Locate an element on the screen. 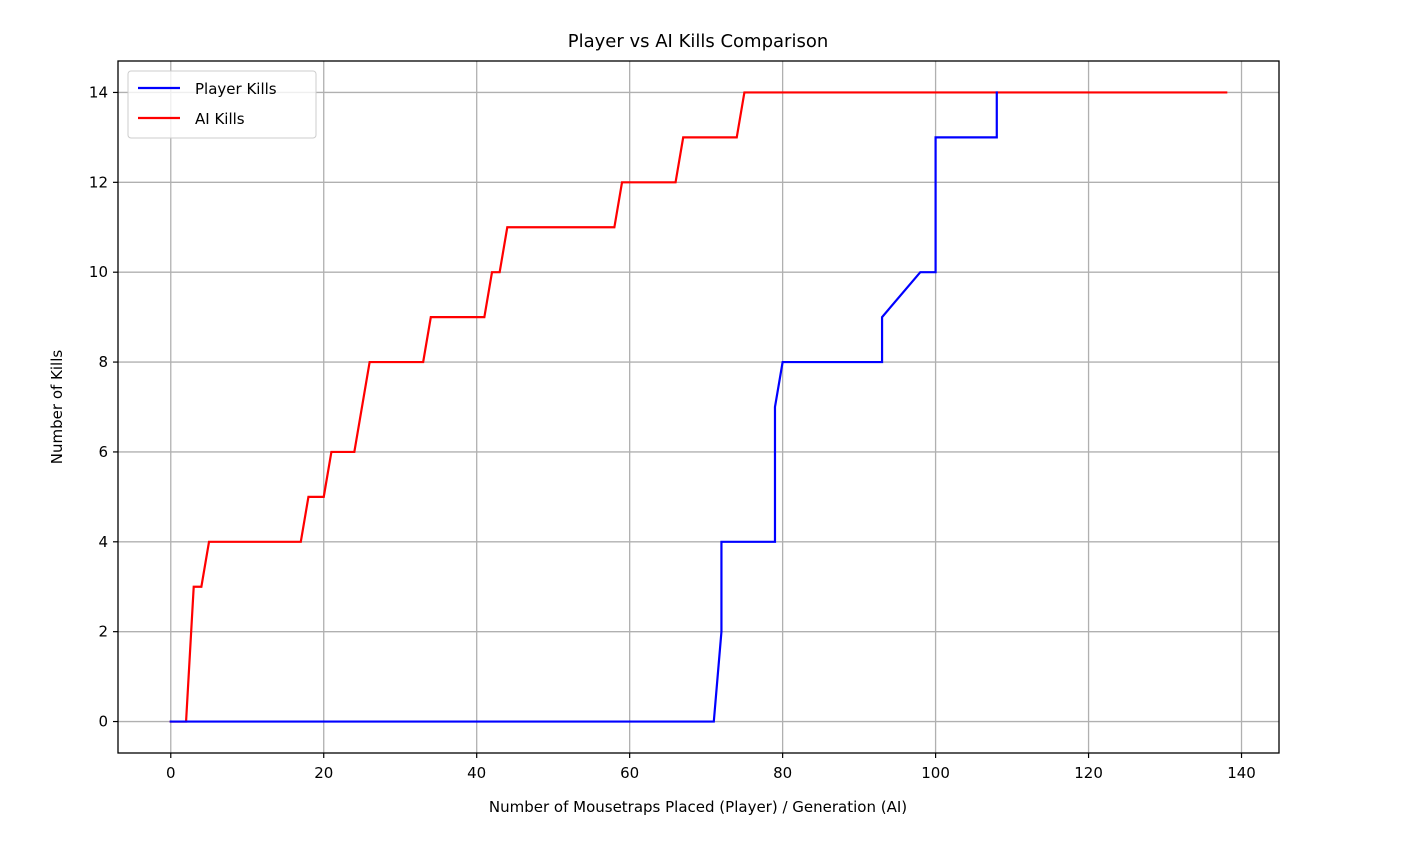 The height and width of the screenshot is (849, 1401). x-axis-ticks: 0 20 40 60 80 100 120 140 is located at coordinates (711, 767).